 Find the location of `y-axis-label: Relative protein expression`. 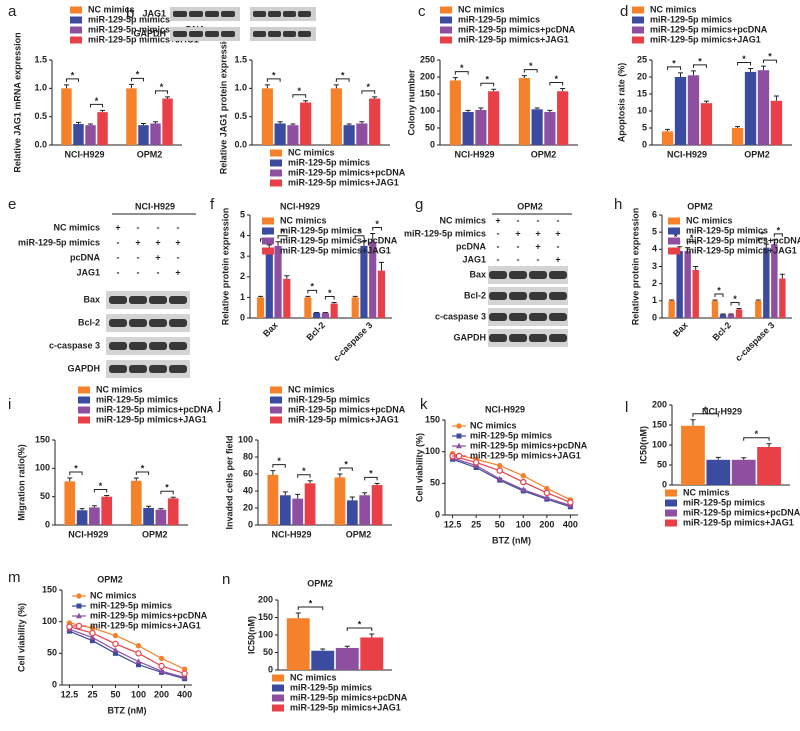

y-axis-label: Relative protein expression is located at coordinates (635, 267).